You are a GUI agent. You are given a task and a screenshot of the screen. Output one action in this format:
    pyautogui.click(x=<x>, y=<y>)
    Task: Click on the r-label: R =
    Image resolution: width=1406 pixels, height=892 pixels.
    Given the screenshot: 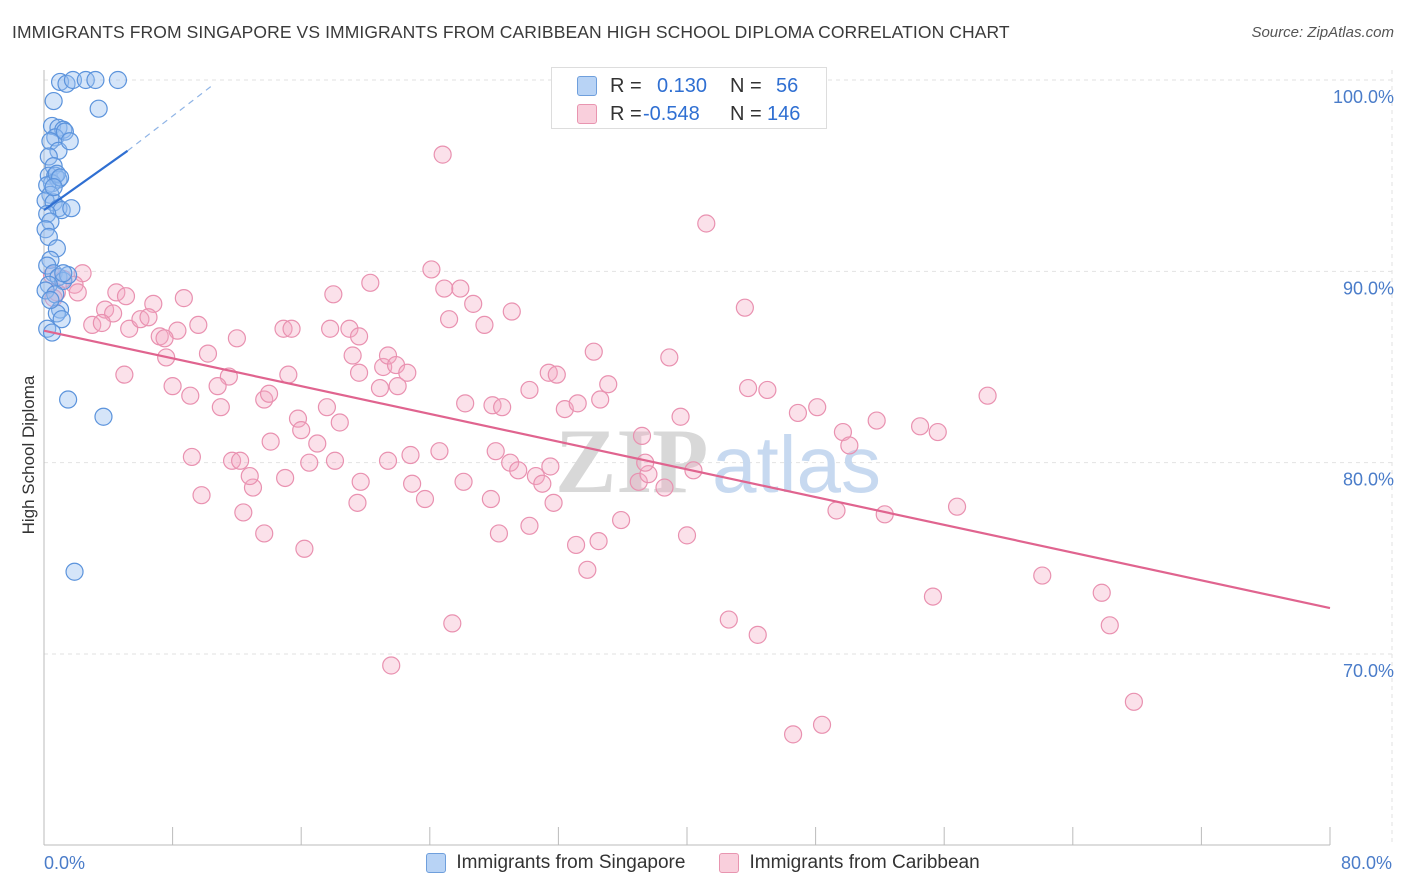 What is the action you would take?
    pyautogui.click(x=626, y=113)
    